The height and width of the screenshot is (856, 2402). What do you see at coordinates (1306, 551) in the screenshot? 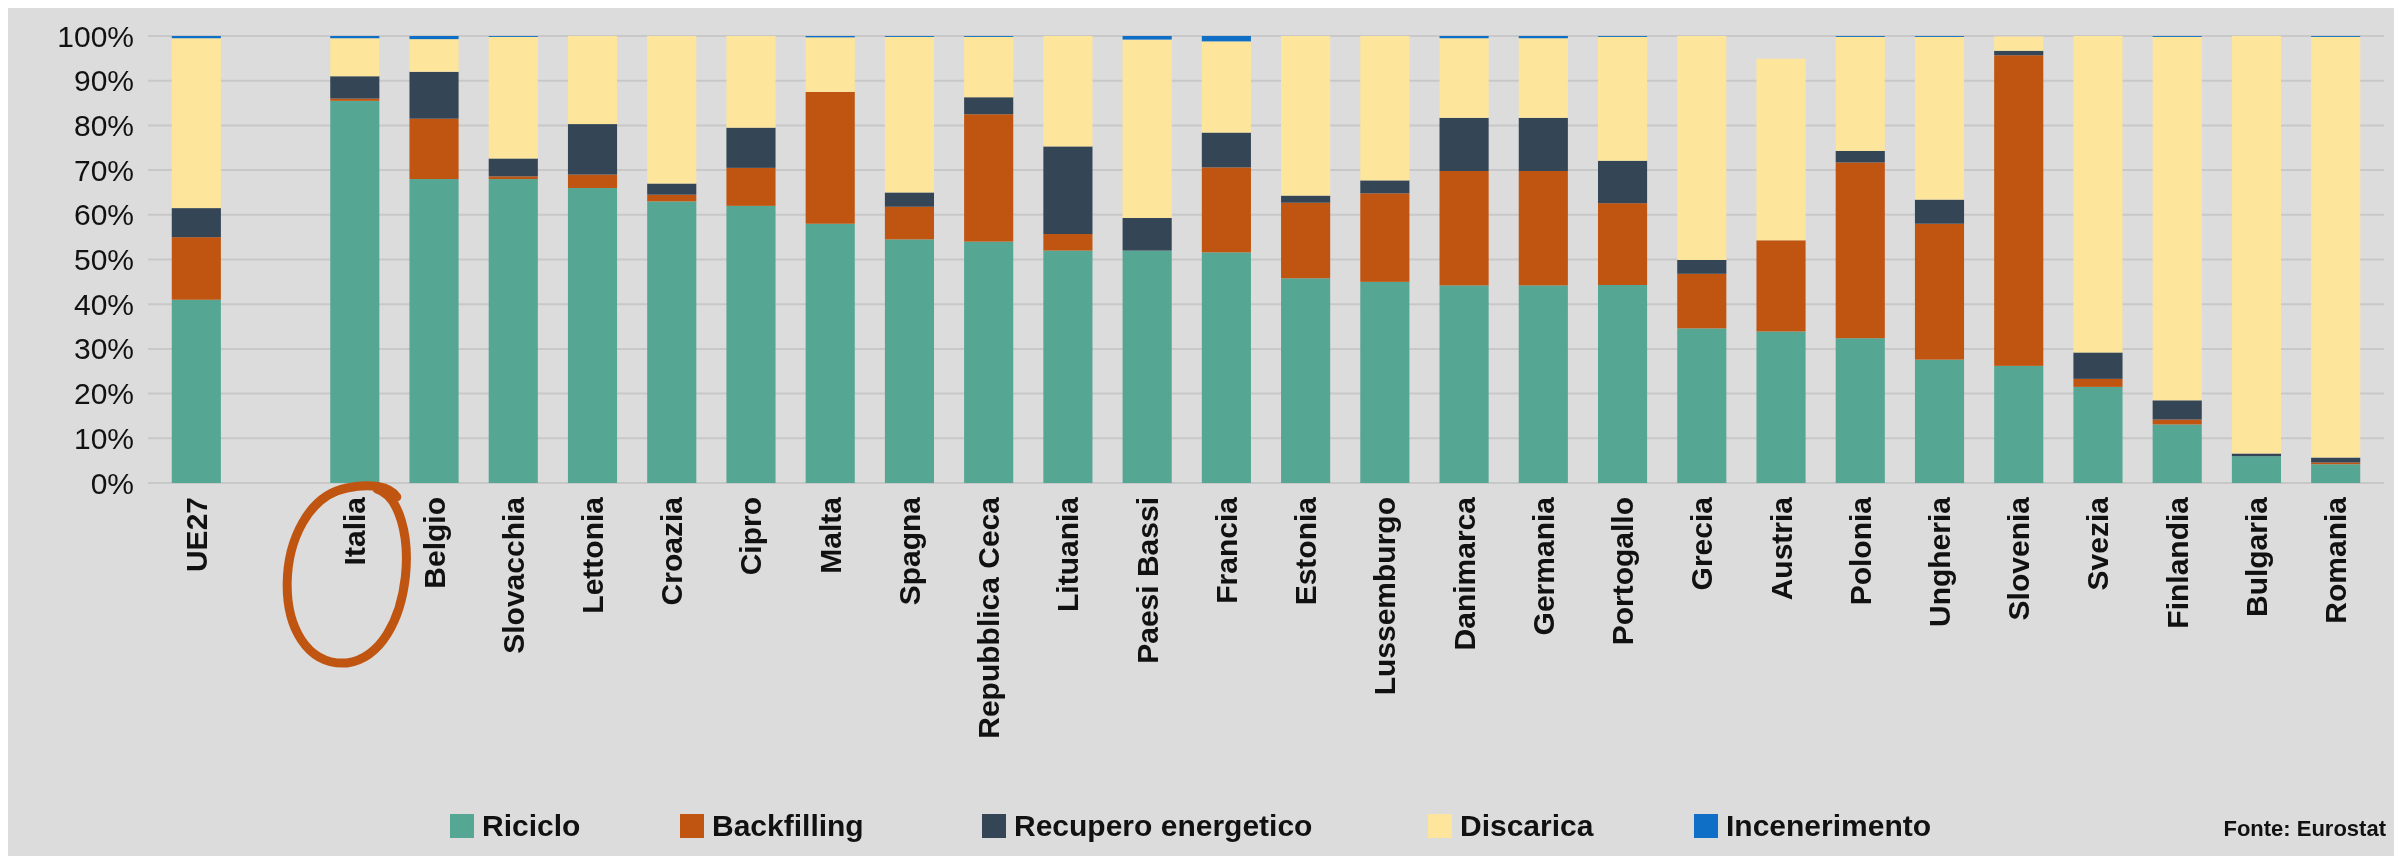
I see `x-tick-label: Estonia` at bounding box center [1306, 551].